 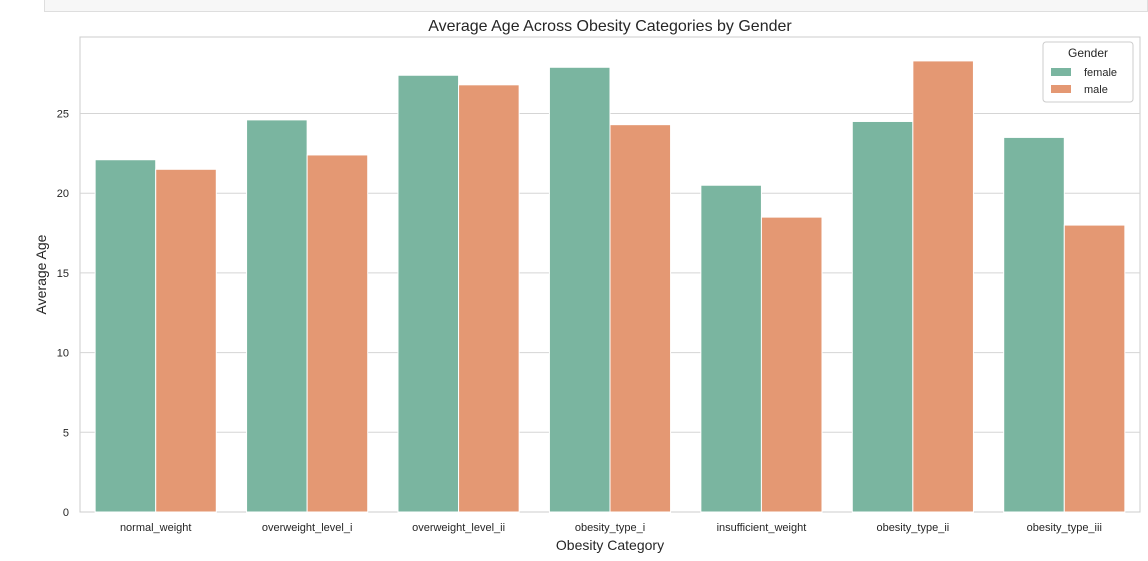 I want to click on bar-male-overweight_level_ii, so click(x=489, y=298).